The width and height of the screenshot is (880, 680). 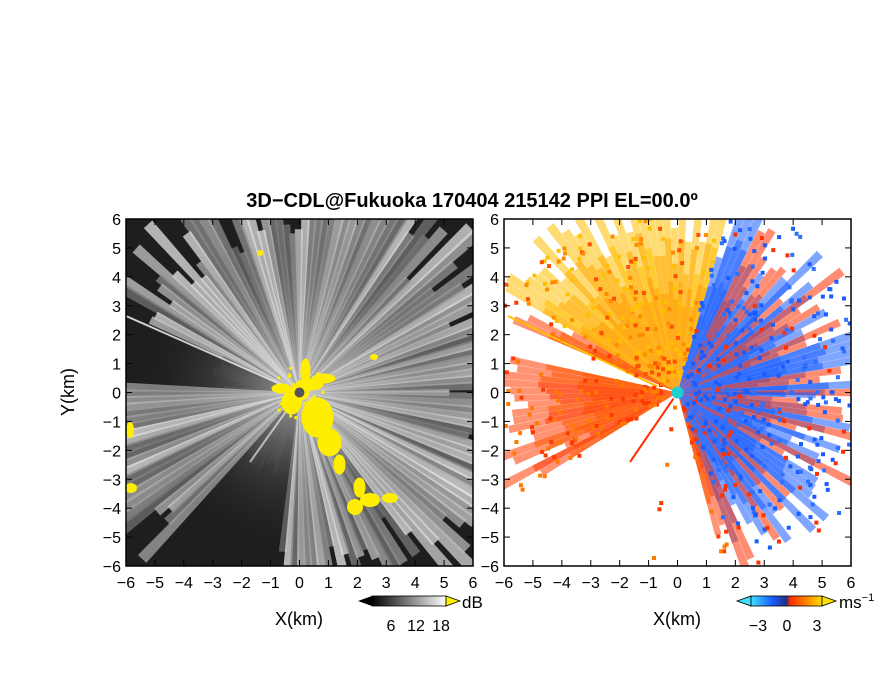 What do you see at coordinates (473, 583) in the screenshot?
I see `x-tick-label: 6` at bounding box center [473, 583].